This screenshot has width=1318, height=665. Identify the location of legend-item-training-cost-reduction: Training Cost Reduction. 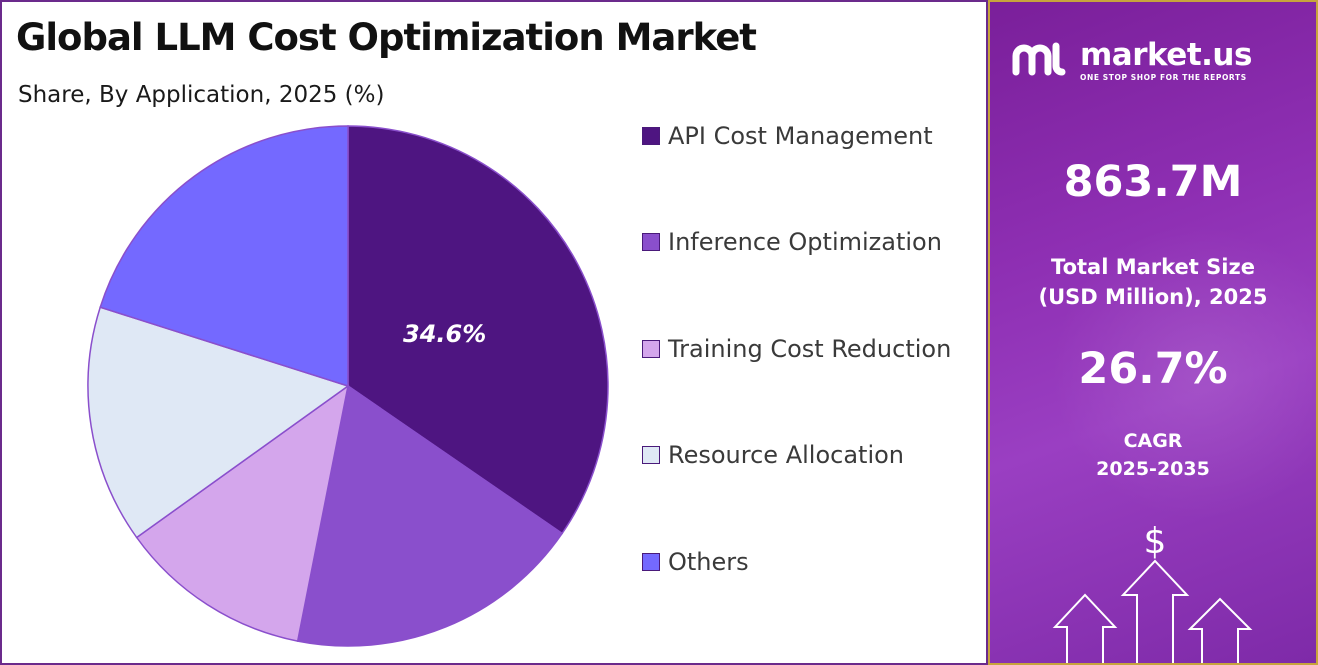
(796, 349).